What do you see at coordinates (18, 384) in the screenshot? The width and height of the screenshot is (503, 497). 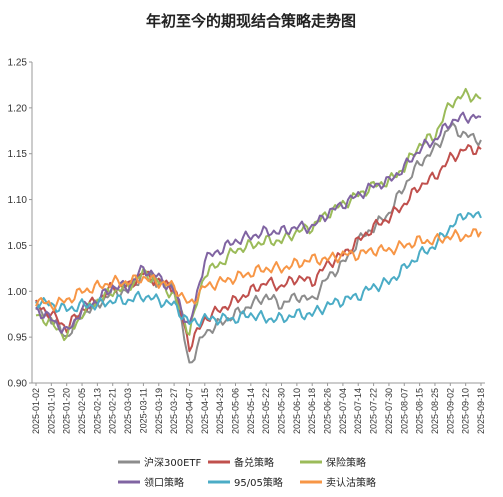 I see `y-tick-label: 0.90` at bounding box center [18, 384].